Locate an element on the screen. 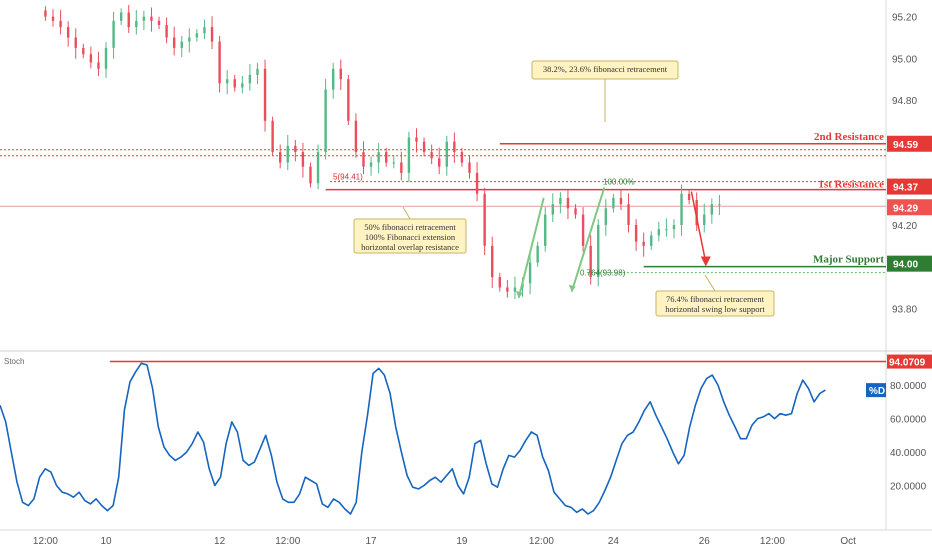  stoch-series-tag is located at coordinates (876, 390).